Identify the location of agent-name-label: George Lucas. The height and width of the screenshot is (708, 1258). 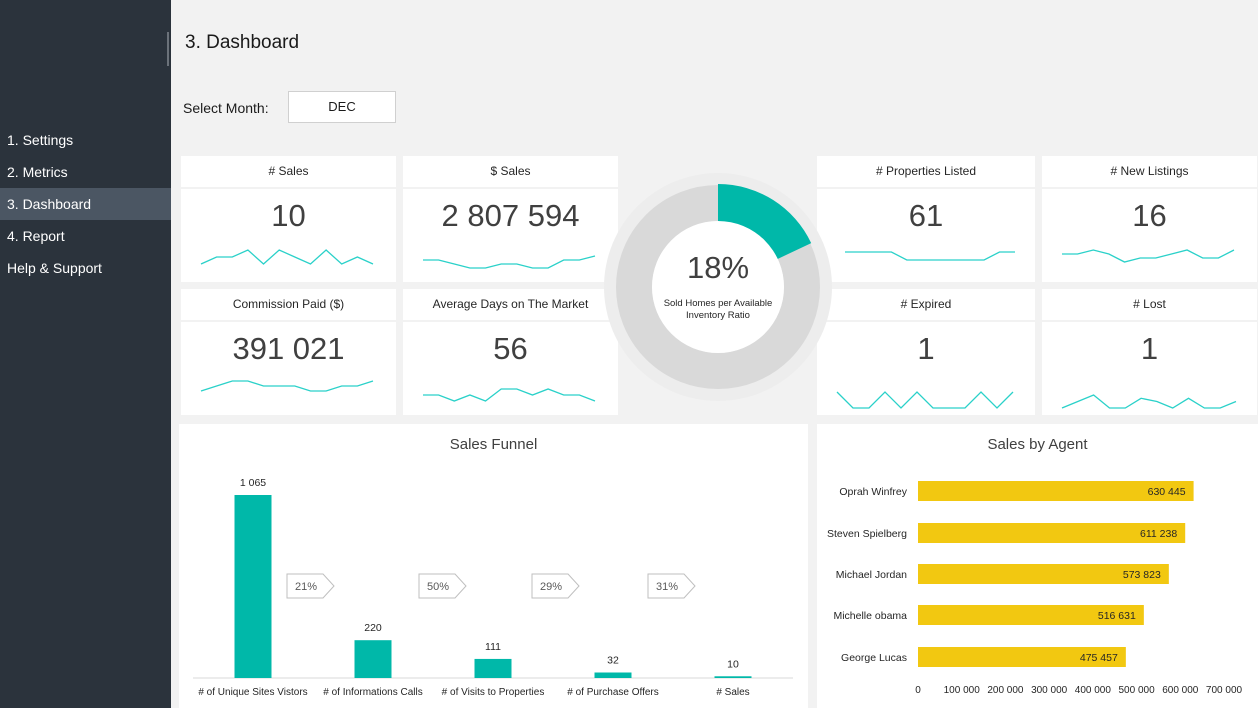
(874, 658).